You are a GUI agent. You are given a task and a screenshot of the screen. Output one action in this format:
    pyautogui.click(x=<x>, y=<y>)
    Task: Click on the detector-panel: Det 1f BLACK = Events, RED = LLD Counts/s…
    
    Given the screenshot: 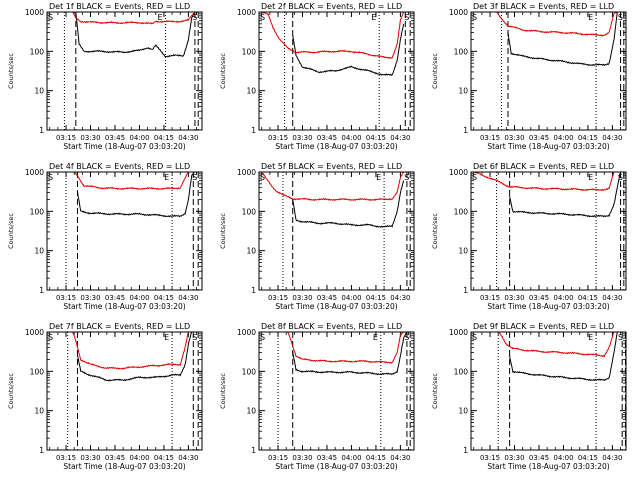 What is the action you would take?
    pyautogui.click(x=105, y=76)
    